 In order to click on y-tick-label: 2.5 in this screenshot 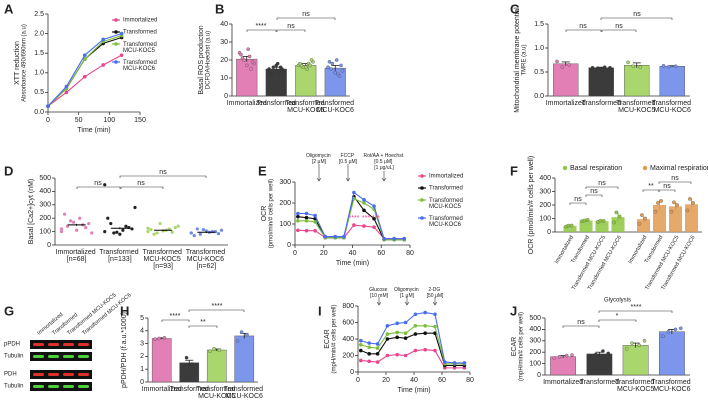, I will do `click(39, 14)`.